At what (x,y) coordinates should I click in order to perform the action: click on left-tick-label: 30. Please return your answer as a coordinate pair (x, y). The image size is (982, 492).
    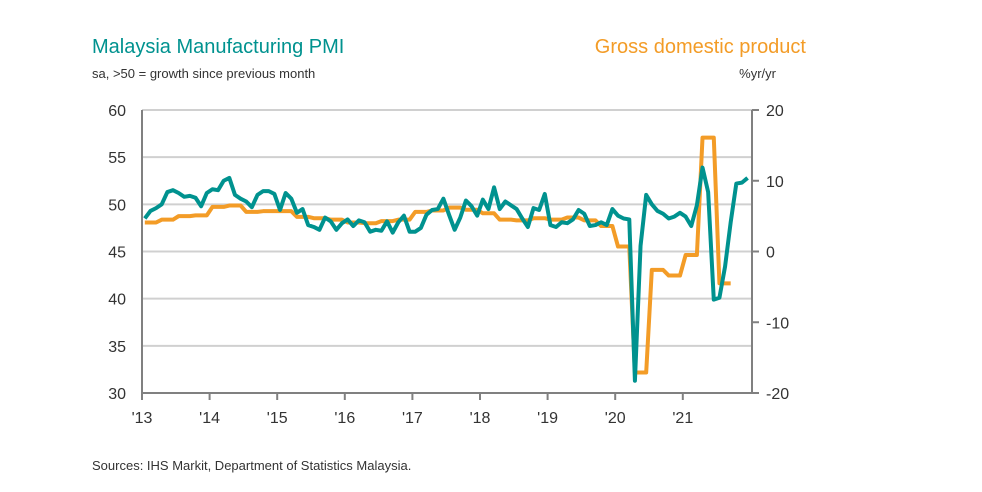
    Looking at the image, I should click on (117, 394).